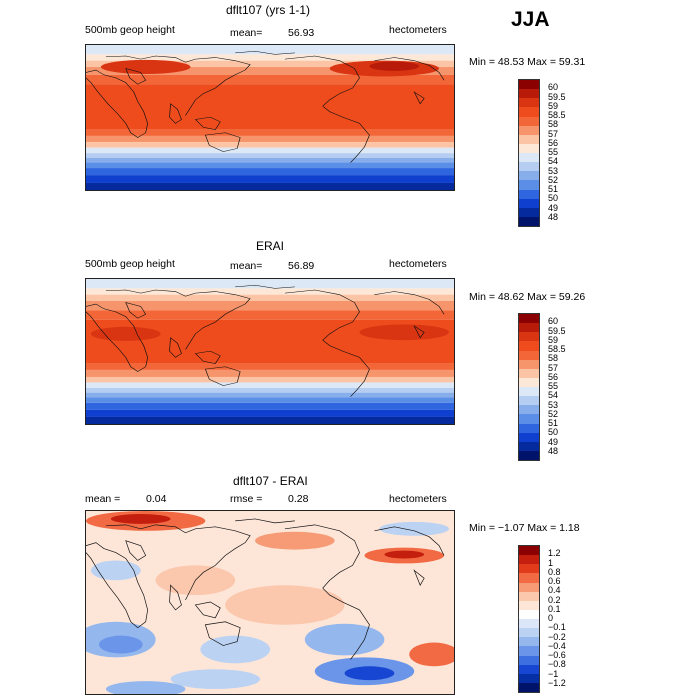  I want to click on colorbar-level-label: 48, so click(553, 450).